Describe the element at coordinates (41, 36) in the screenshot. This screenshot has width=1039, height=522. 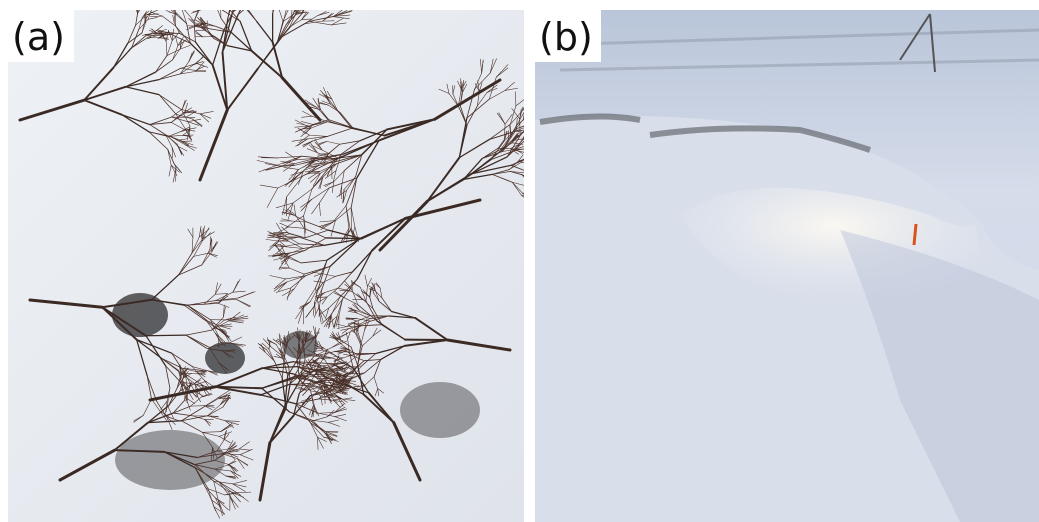
I see `label-bg` at that location.